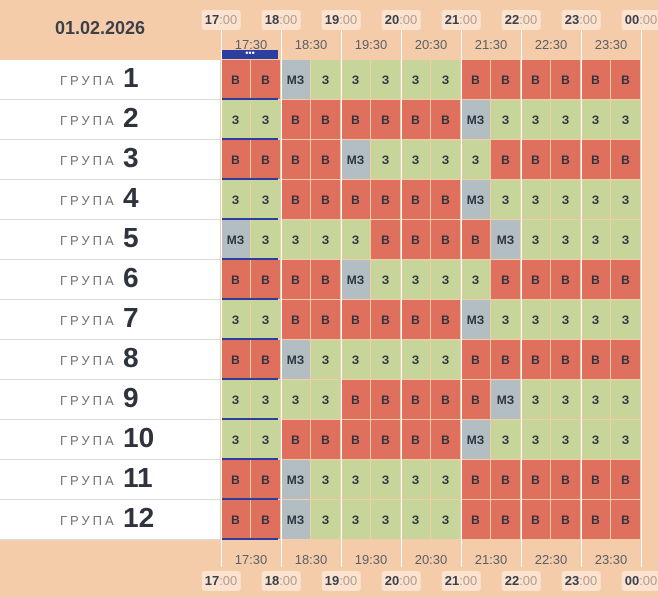 The width and height of the screenshot is (658, 597). I want to click on group-row-label-7: ГРУПА 7, so click(110, 320).